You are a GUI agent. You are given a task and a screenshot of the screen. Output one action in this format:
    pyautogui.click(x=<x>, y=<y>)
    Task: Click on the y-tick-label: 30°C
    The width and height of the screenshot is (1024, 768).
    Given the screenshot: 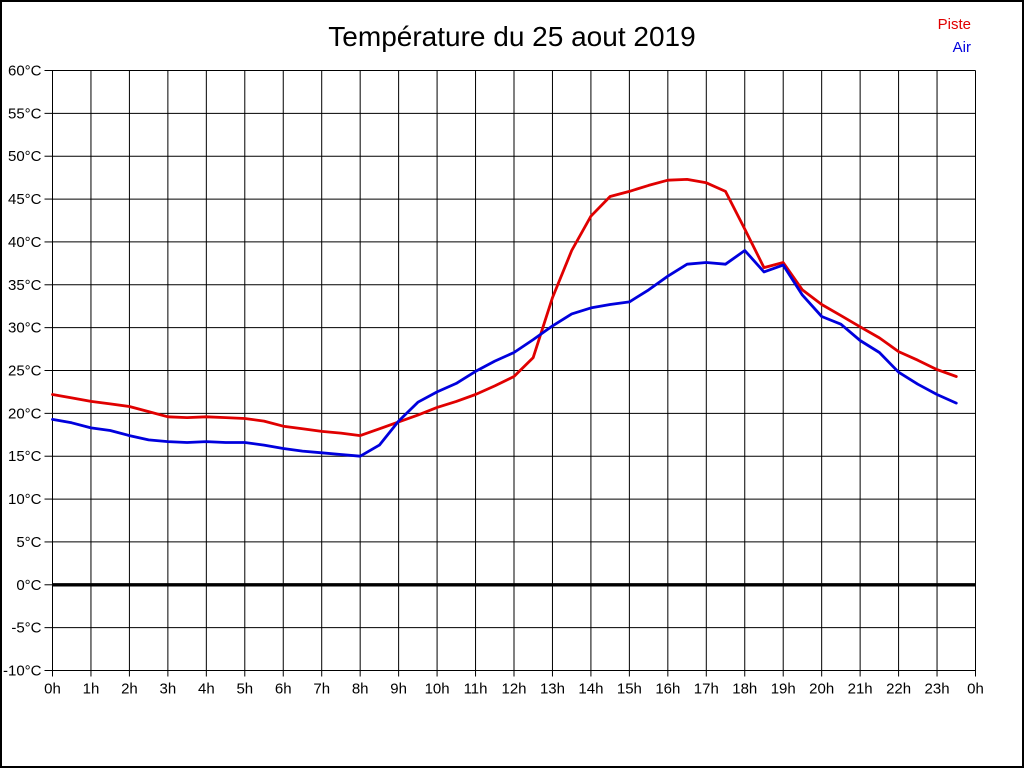 What is the action you would take?
    pyautogui.click(x=25, y=328)
    